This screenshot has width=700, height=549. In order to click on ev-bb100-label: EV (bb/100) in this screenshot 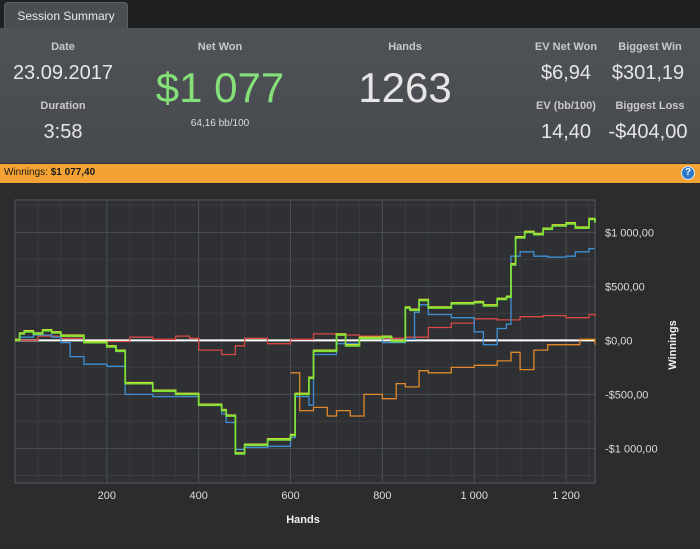, I will do `click(566, 106)`.